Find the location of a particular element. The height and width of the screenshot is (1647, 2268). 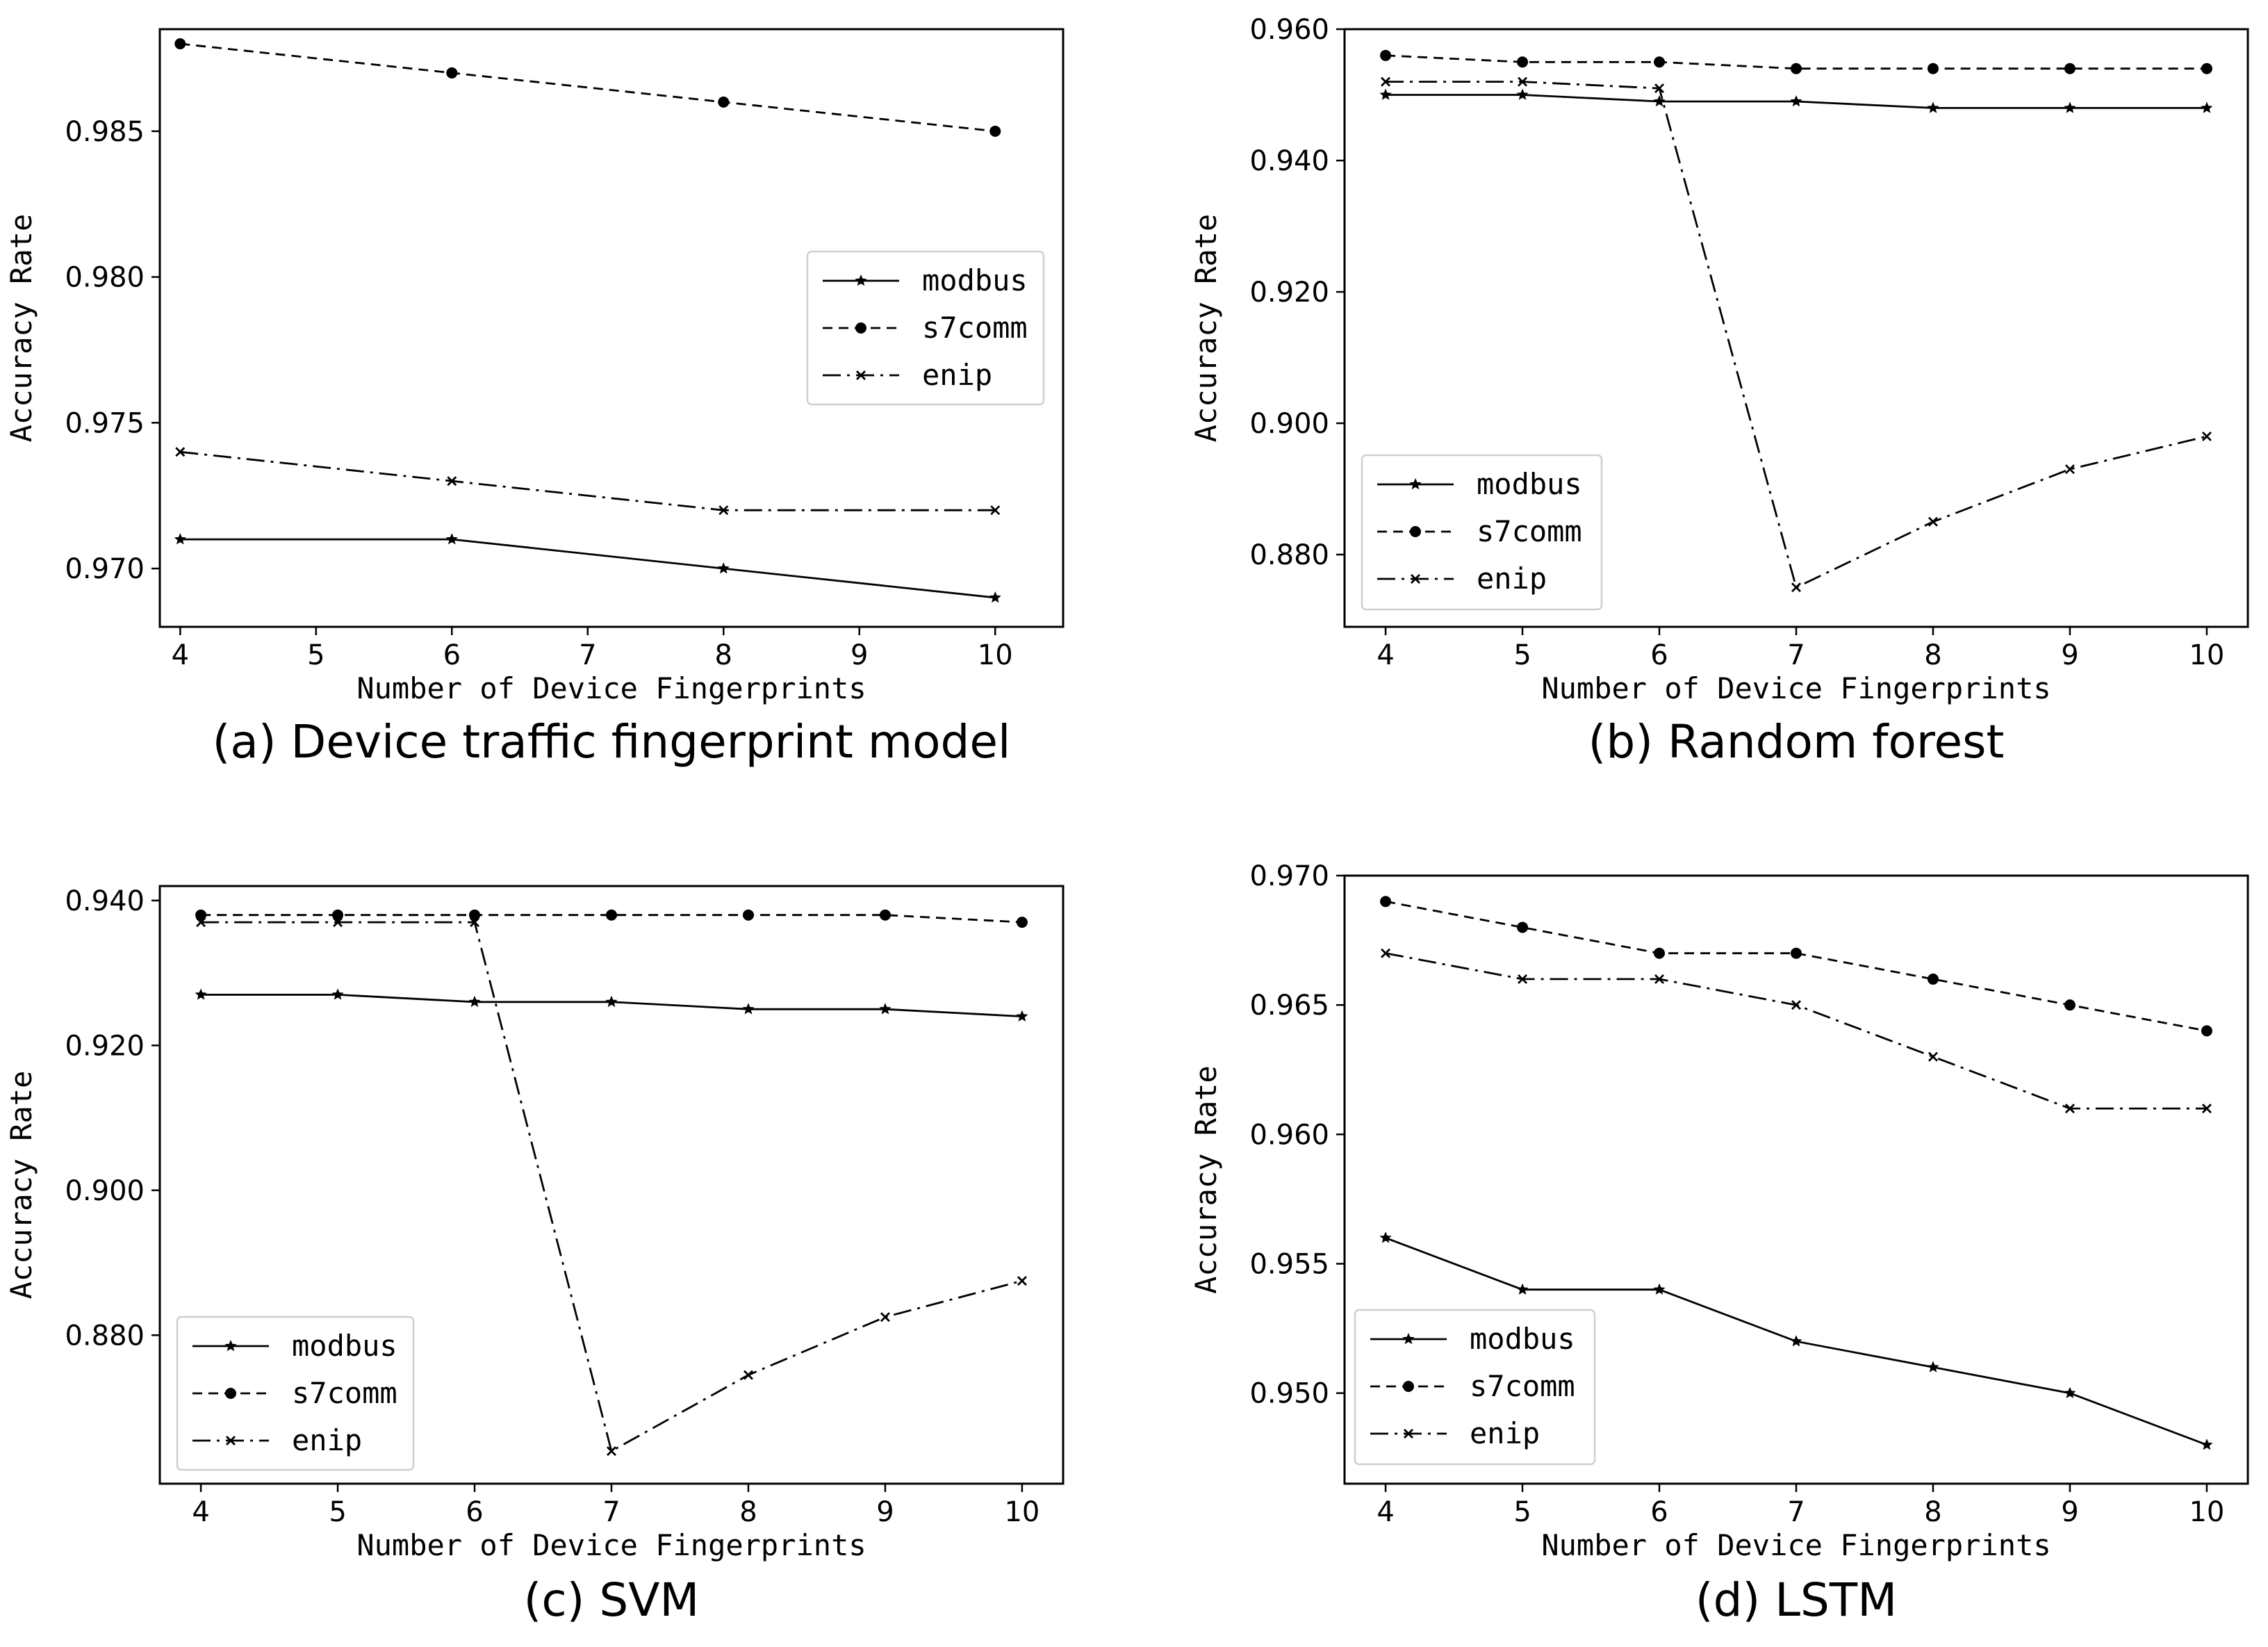

y-tick-label: 0.900 is located at coordinates (105, 1191).